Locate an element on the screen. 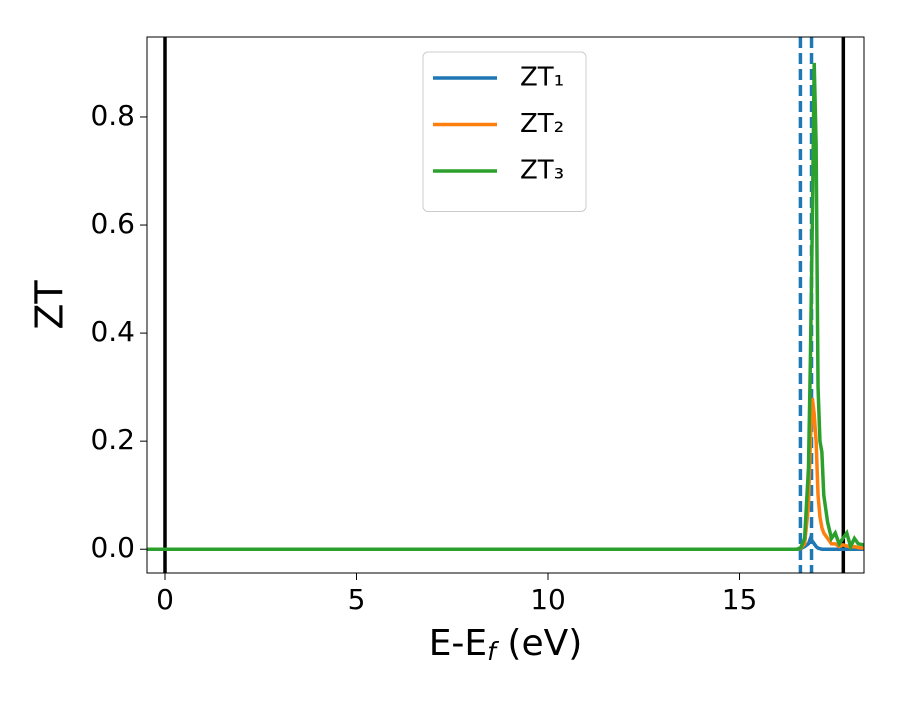 The height and width of the screenshot is (704, 900). legend-label: ZT₁ is located at coordinates (542, 78).